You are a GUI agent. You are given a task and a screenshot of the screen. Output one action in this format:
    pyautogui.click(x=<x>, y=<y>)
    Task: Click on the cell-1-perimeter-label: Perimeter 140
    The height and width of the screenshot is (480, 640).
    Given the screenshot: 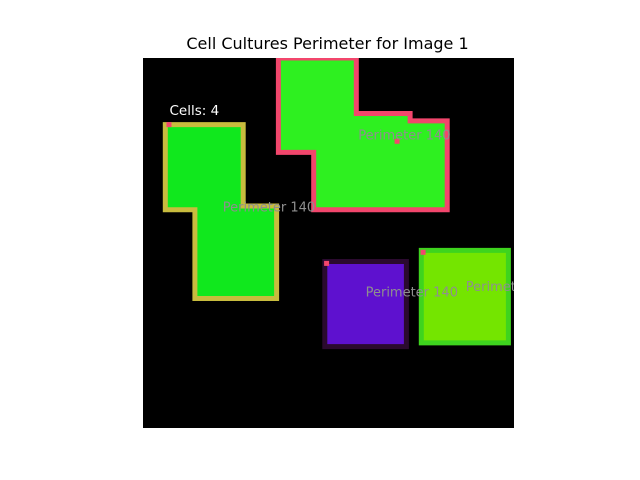 What is the action you would take?
    pyautogui.click(x=269, y=208)
    